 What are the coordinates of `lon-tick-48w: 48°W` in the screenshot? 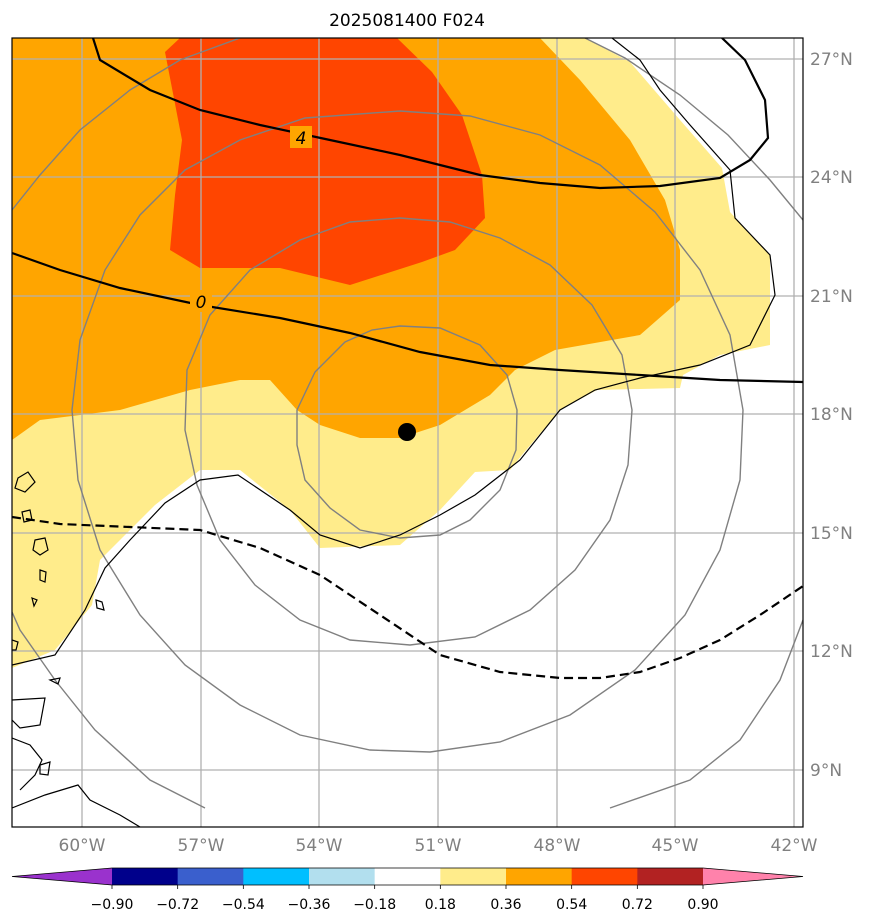 It's located at (557, 846).